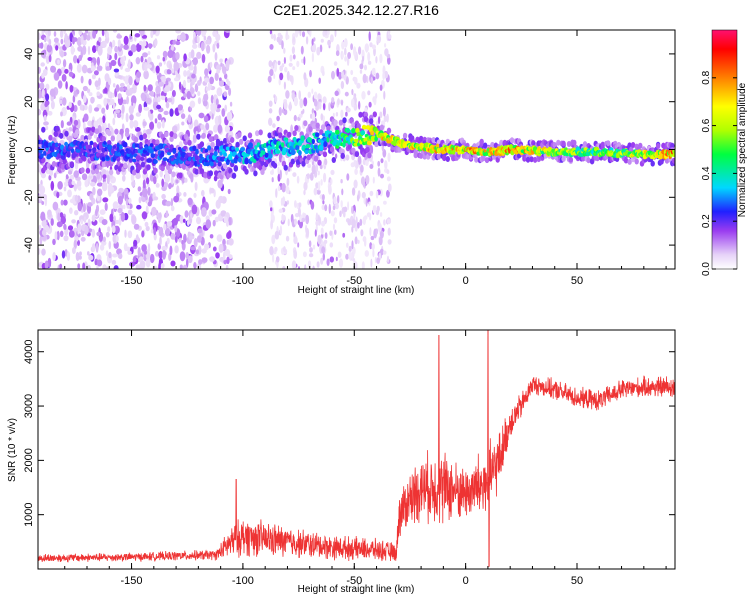 Image resolution: width=750 pixels, height=600 pixels. I want to click on spectrogram-x-axis-label: Height of straight line (km), so click(356, 290).